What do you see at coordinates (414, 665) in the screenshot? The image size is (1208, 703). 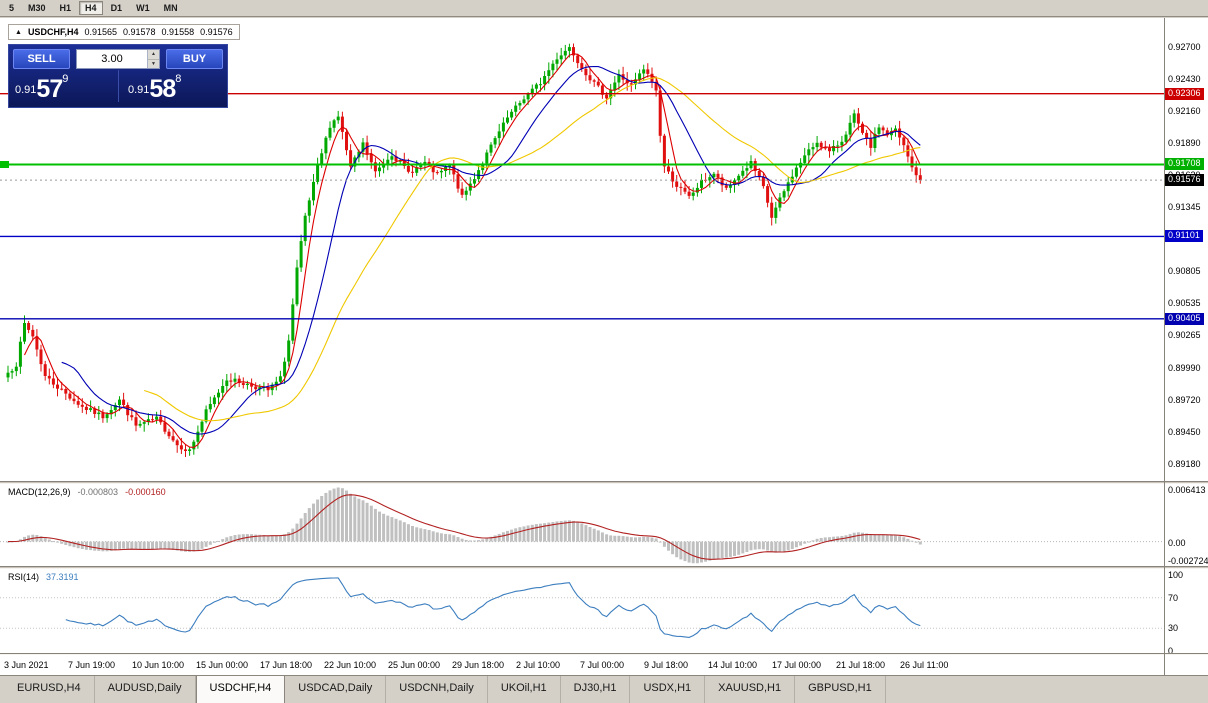 I see `time-axis-label: 25 Jun 00:00` at bounding box center [414, 665].